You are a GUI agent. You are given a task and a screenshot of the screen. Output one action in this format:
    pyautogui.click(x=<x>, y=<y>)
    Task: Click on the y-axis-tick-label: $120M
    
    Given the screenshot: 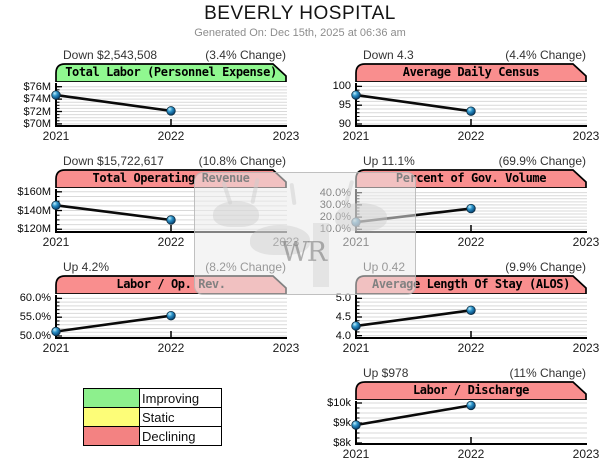 What is the action you would take?
    pyautogui.click(x=34, y=229)
    